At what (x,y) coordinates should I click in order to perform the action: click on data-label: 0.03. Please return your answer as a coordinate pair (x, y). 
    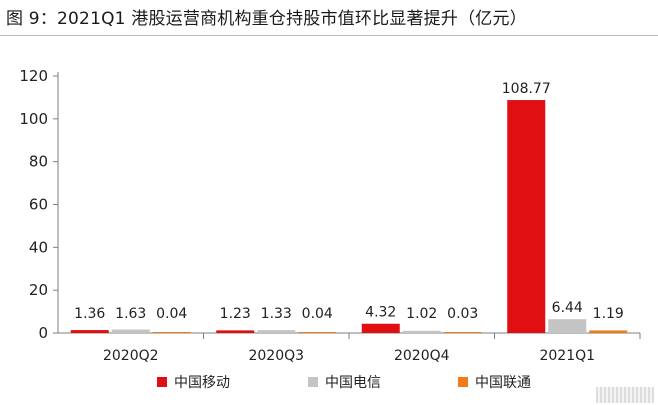
    Looking at the image, I should click on (462, 314).